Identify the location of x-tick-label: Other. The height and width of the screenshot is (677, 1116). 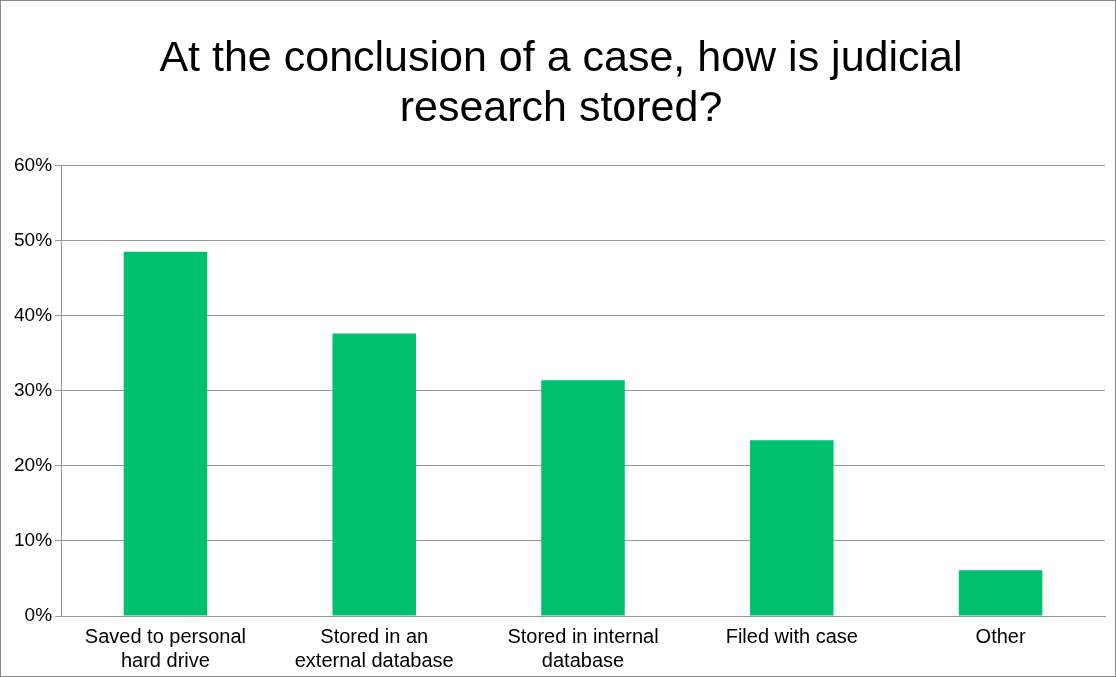
(1000, 635).